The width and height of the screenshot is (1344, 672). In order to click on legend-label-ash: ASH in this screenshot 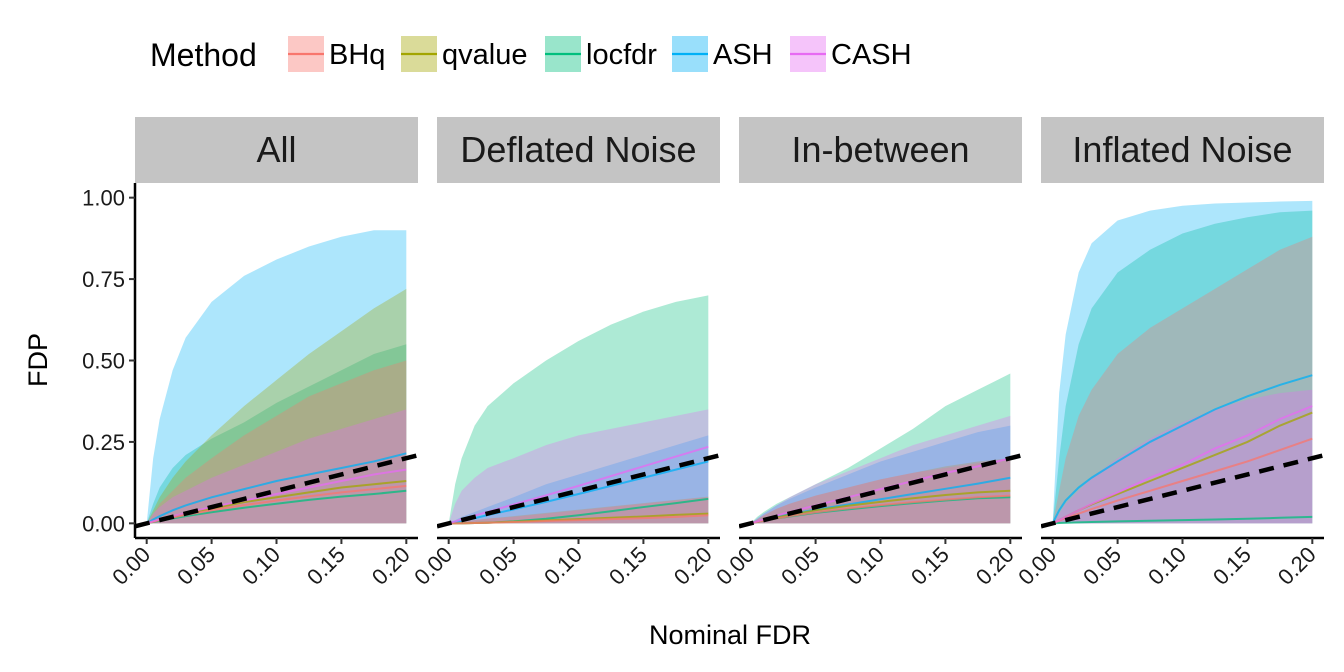, I will do `click(743, 55)`.